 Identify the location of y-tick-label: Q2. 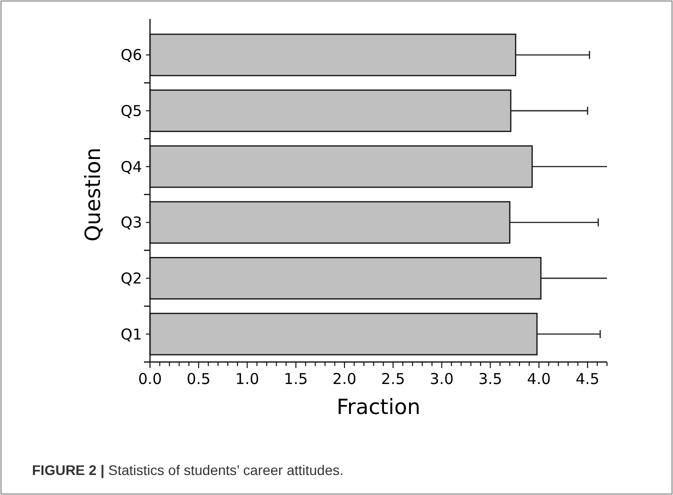
(131, 279).